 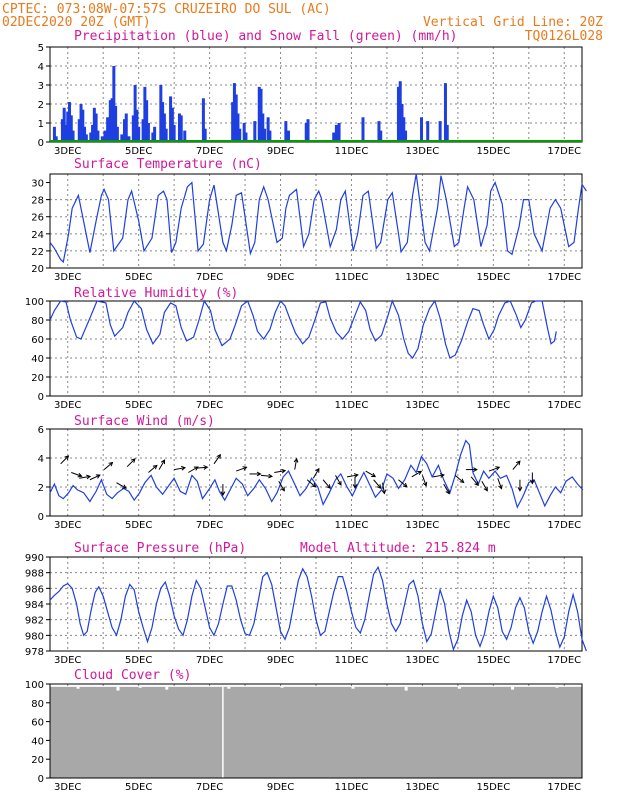 I want to click on wind-title: Surface Wind (m/s), so click(x=144, y=421).